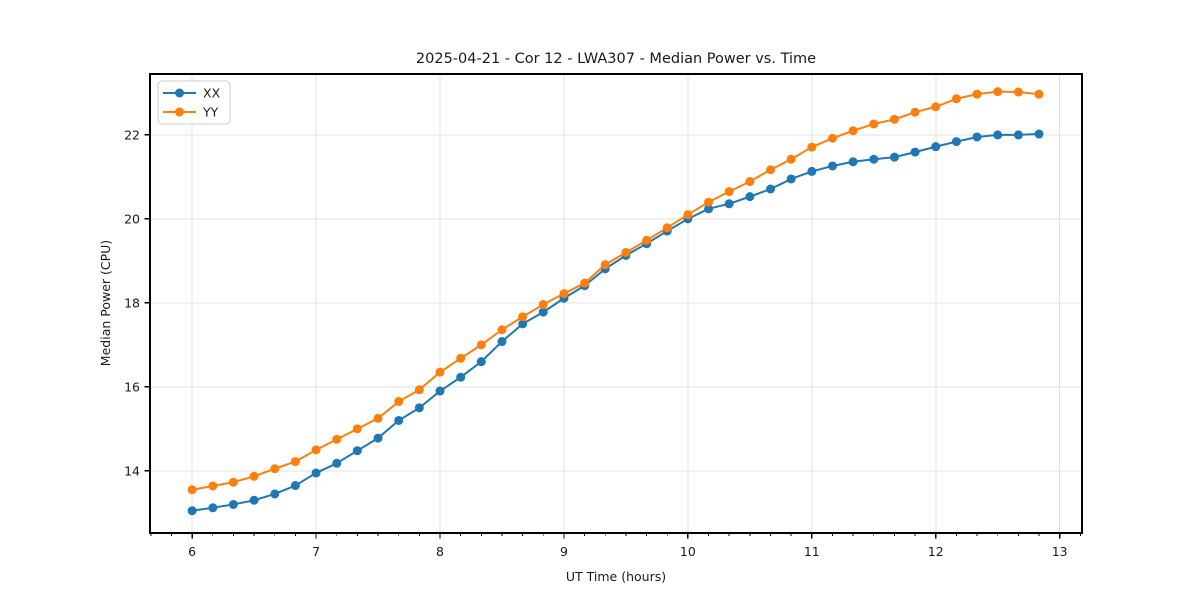 The image size is (1200, 600). What do you see at coordinates (179, 112) in the screenshot?
I see `legend-marker-yy` at bounding box center [179, 112].